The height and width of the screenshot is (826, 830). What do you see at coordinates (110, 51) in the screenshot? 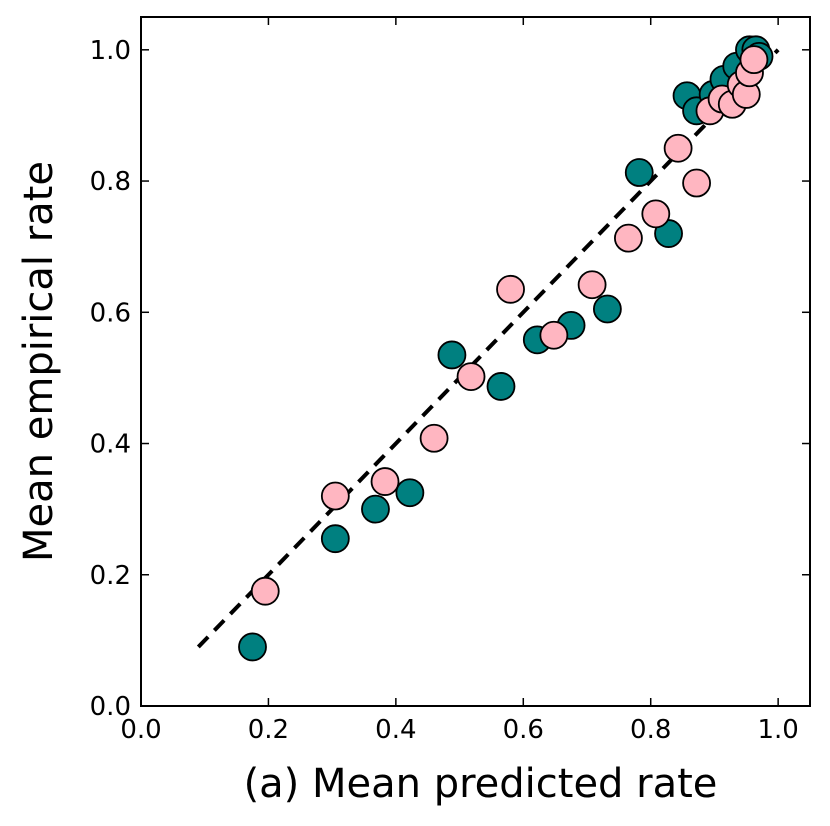
I see `y-tick-label: 1.0` at bounding box center [110, 51].